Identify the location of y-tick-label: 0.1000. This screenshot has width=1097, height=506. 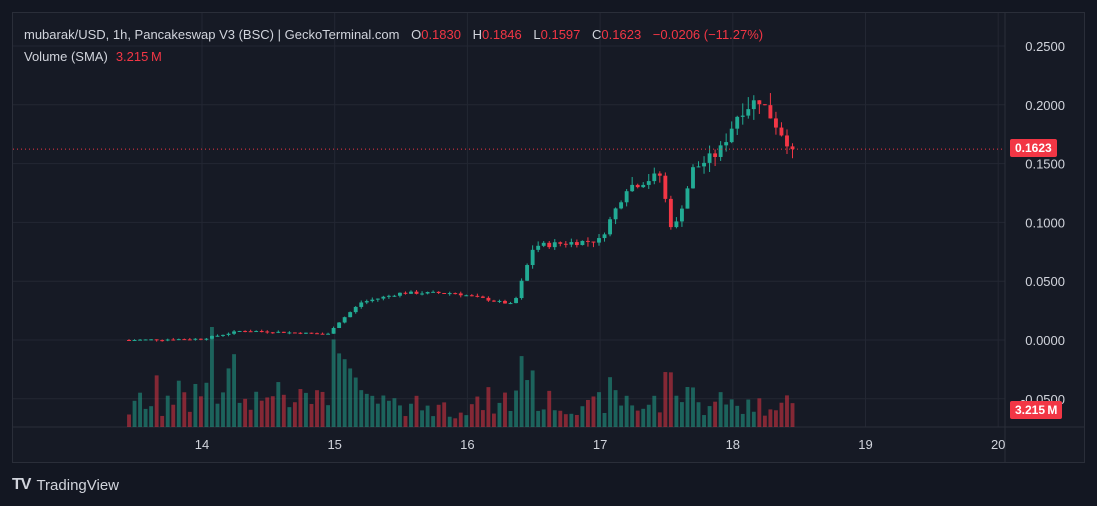
(1045, 222).